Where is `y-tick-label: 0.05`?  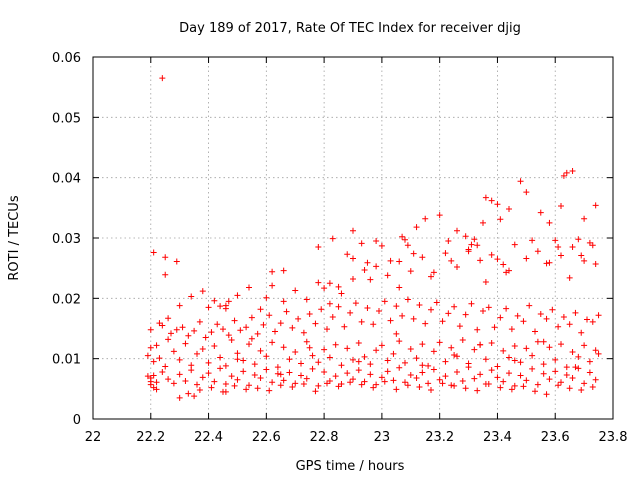 y-tick-label: 0.05 is located at coordinates (66, 118).